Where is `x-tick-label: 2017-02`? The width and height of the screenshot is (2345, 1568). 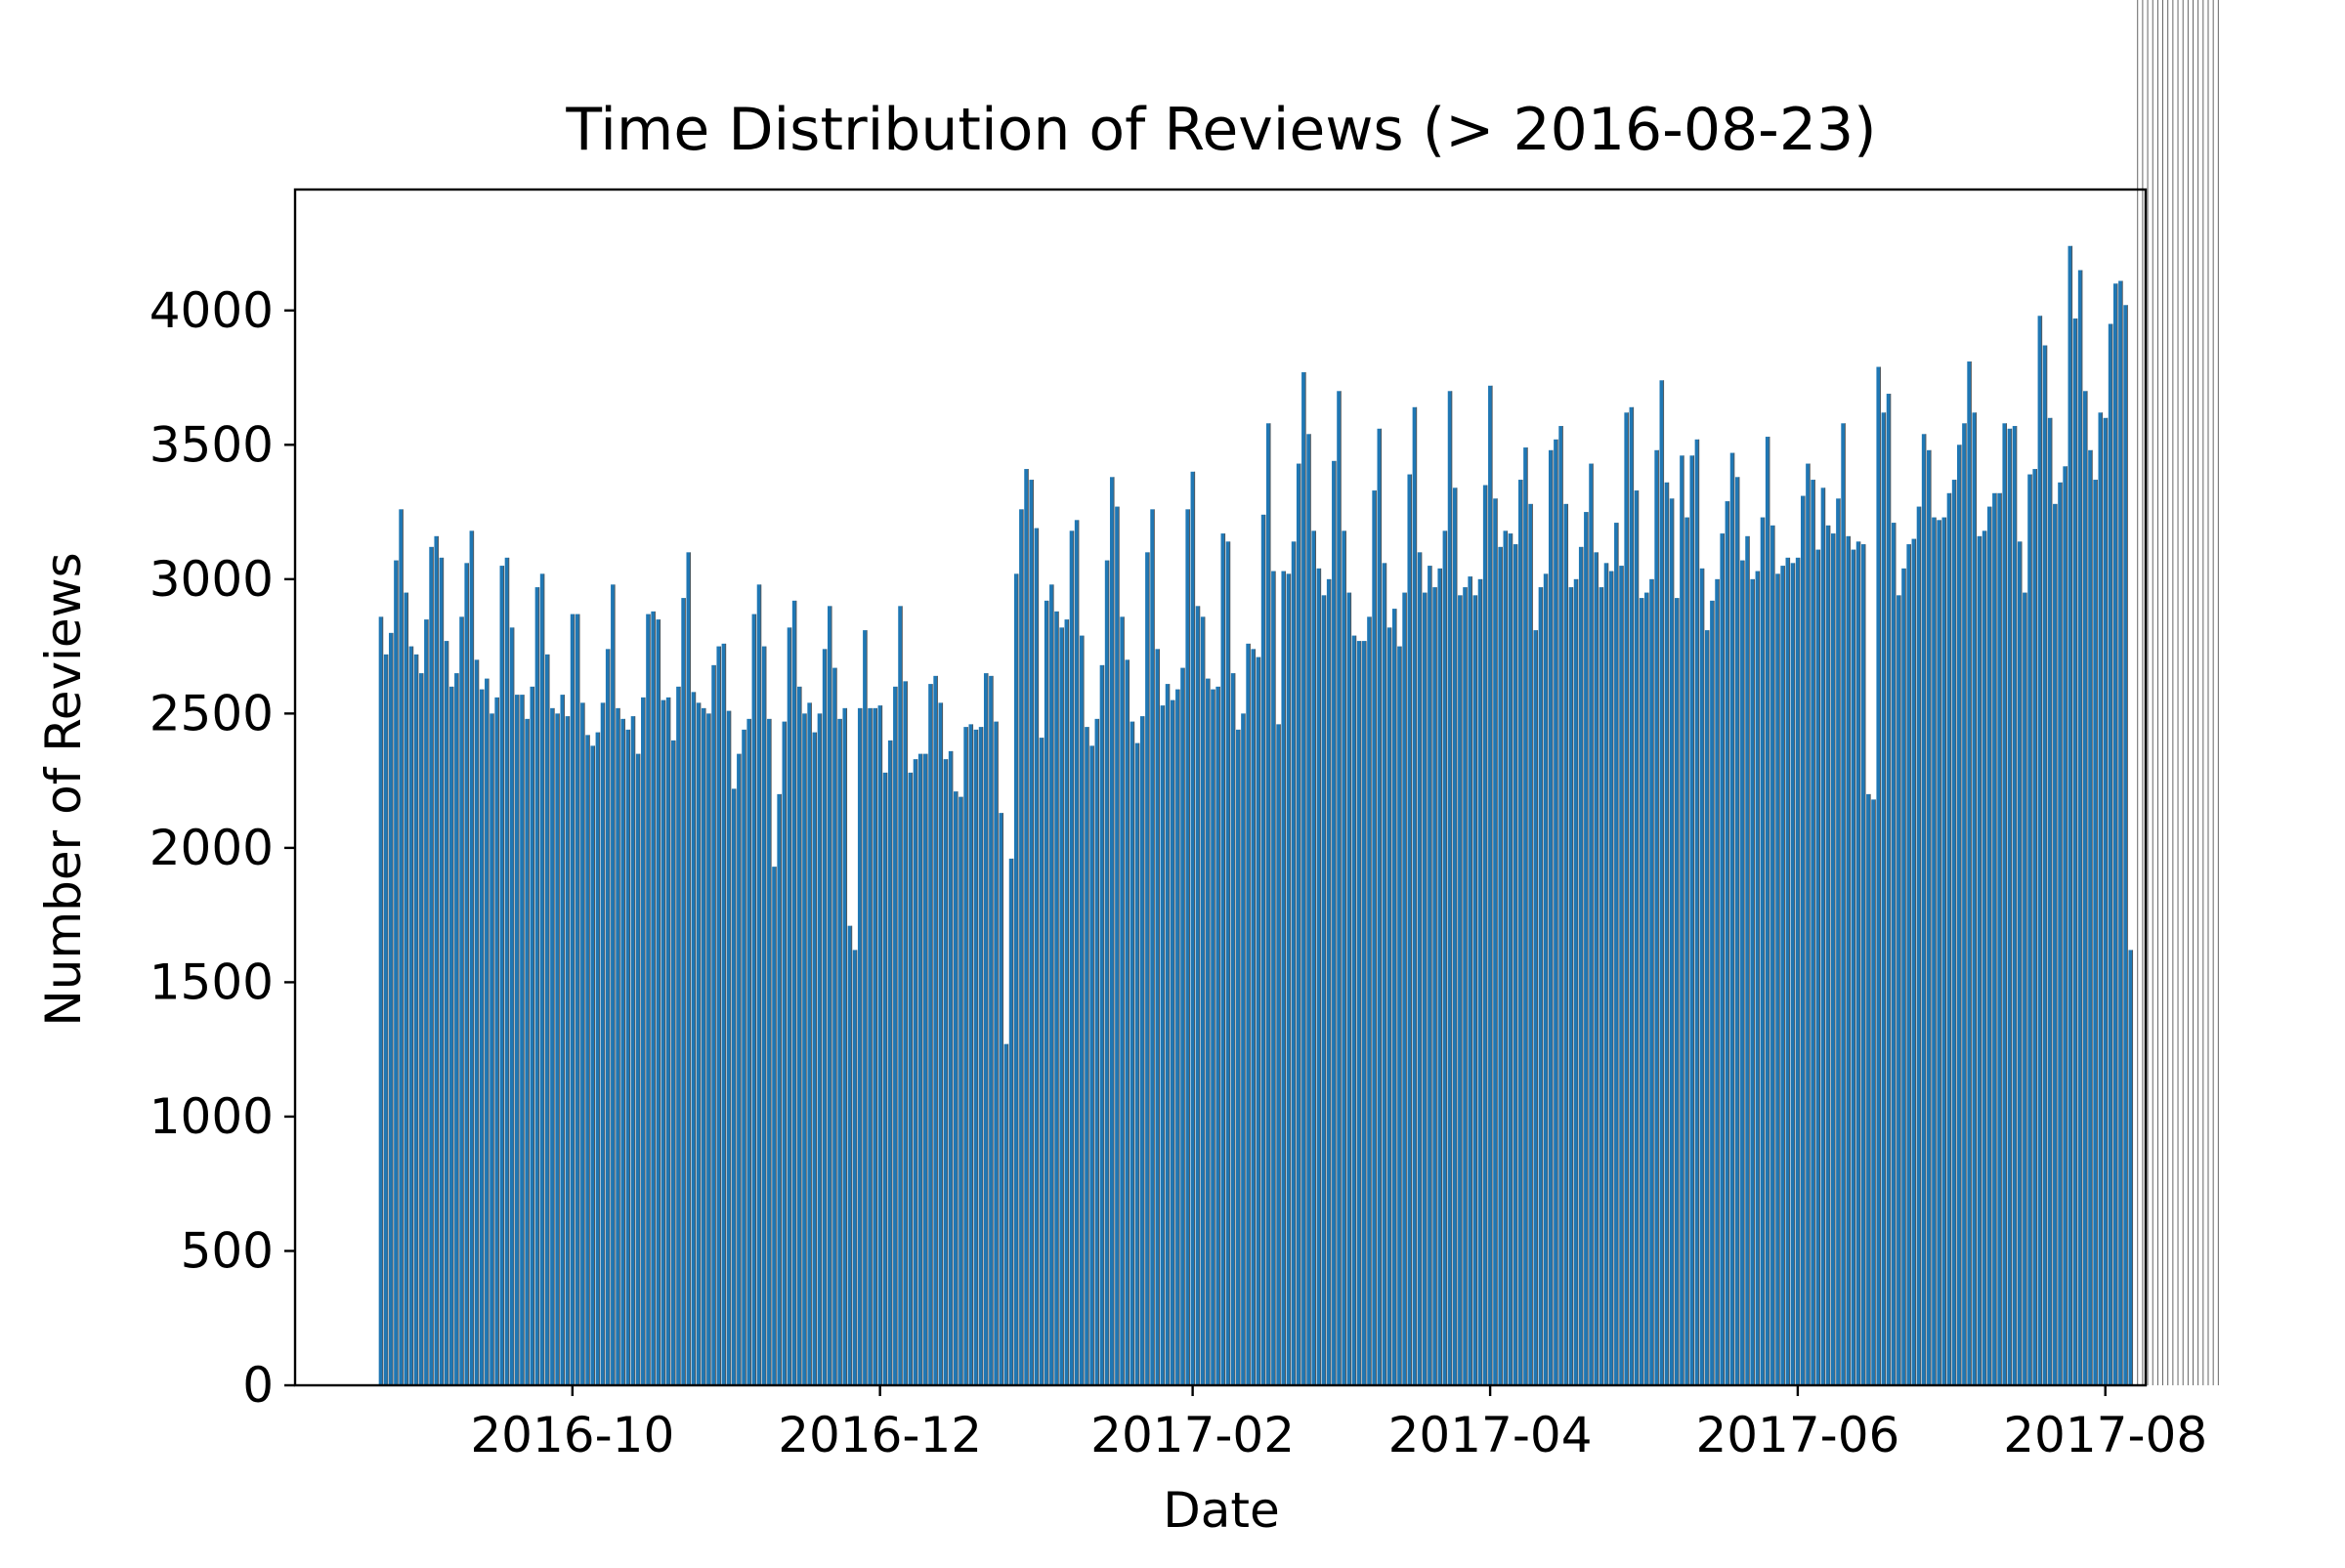
x-tick-label: 2017-02 is located at coordinates (1192, 1435).